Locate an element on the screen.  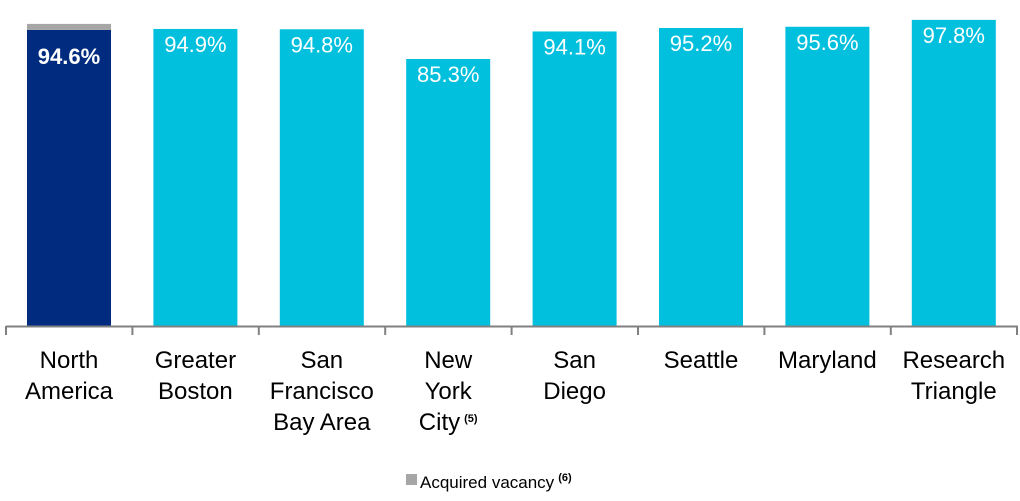
category-label-line: America is located at coordinates (69, 391).